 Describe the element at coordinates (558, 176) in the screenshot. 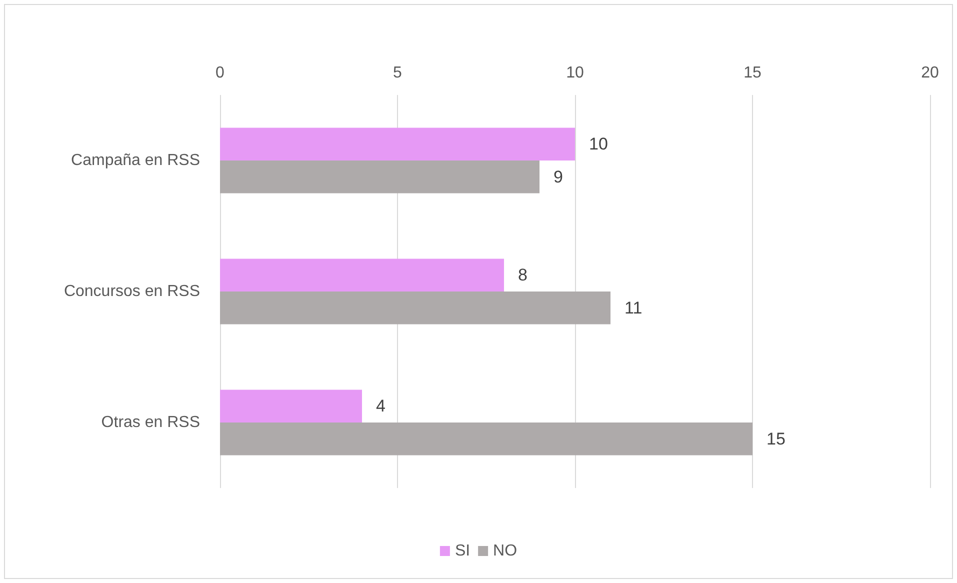

I see `data-label: 9` at that location.